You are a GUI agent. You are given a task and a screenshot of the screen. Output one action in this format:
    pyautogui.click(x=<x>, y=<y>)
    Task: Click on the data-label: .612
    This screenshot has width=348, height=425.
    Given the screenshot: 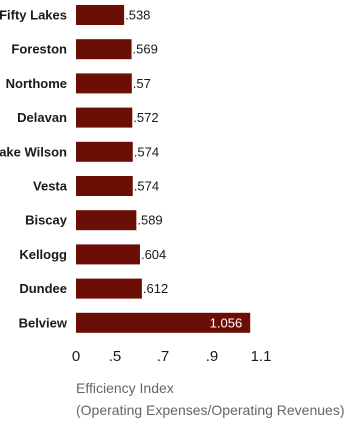 What is the action you would take?
    pyautogui.click(x=155, y=288)
    